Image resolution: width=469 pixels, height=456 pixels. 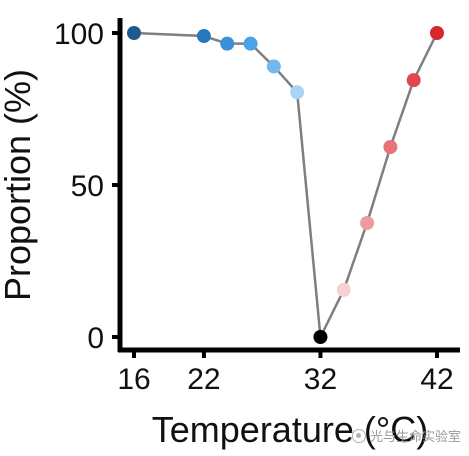 What do you see at coordinates (203, 379) in the screenshot?
I see `x-tick-label: 22` at bounding box center [203, 379].